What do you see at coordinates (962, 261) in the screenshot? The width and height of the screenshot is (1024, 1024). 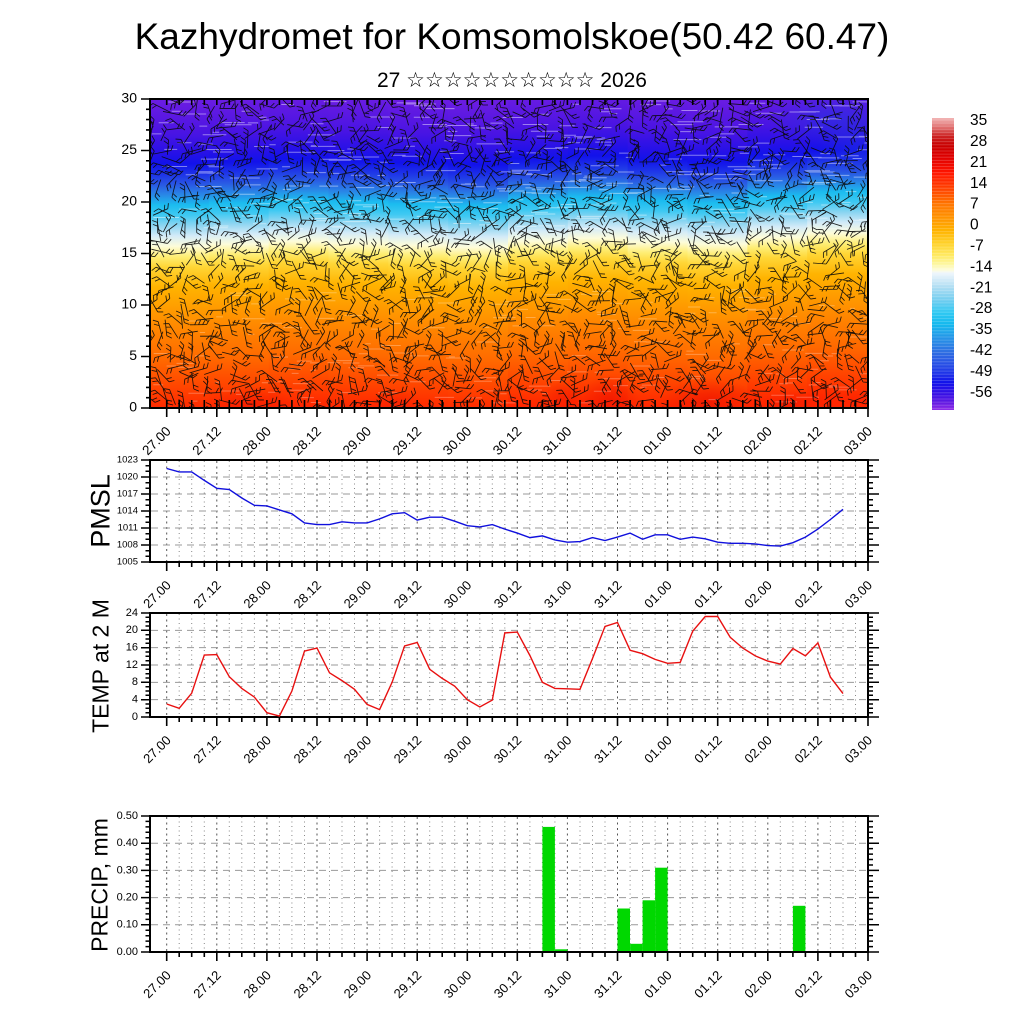 I see `colorbar: 35 28 21 14 7 0 -7 -14 -21 -28 -35 -42 -49 -56` at bounding box center [962, 261].